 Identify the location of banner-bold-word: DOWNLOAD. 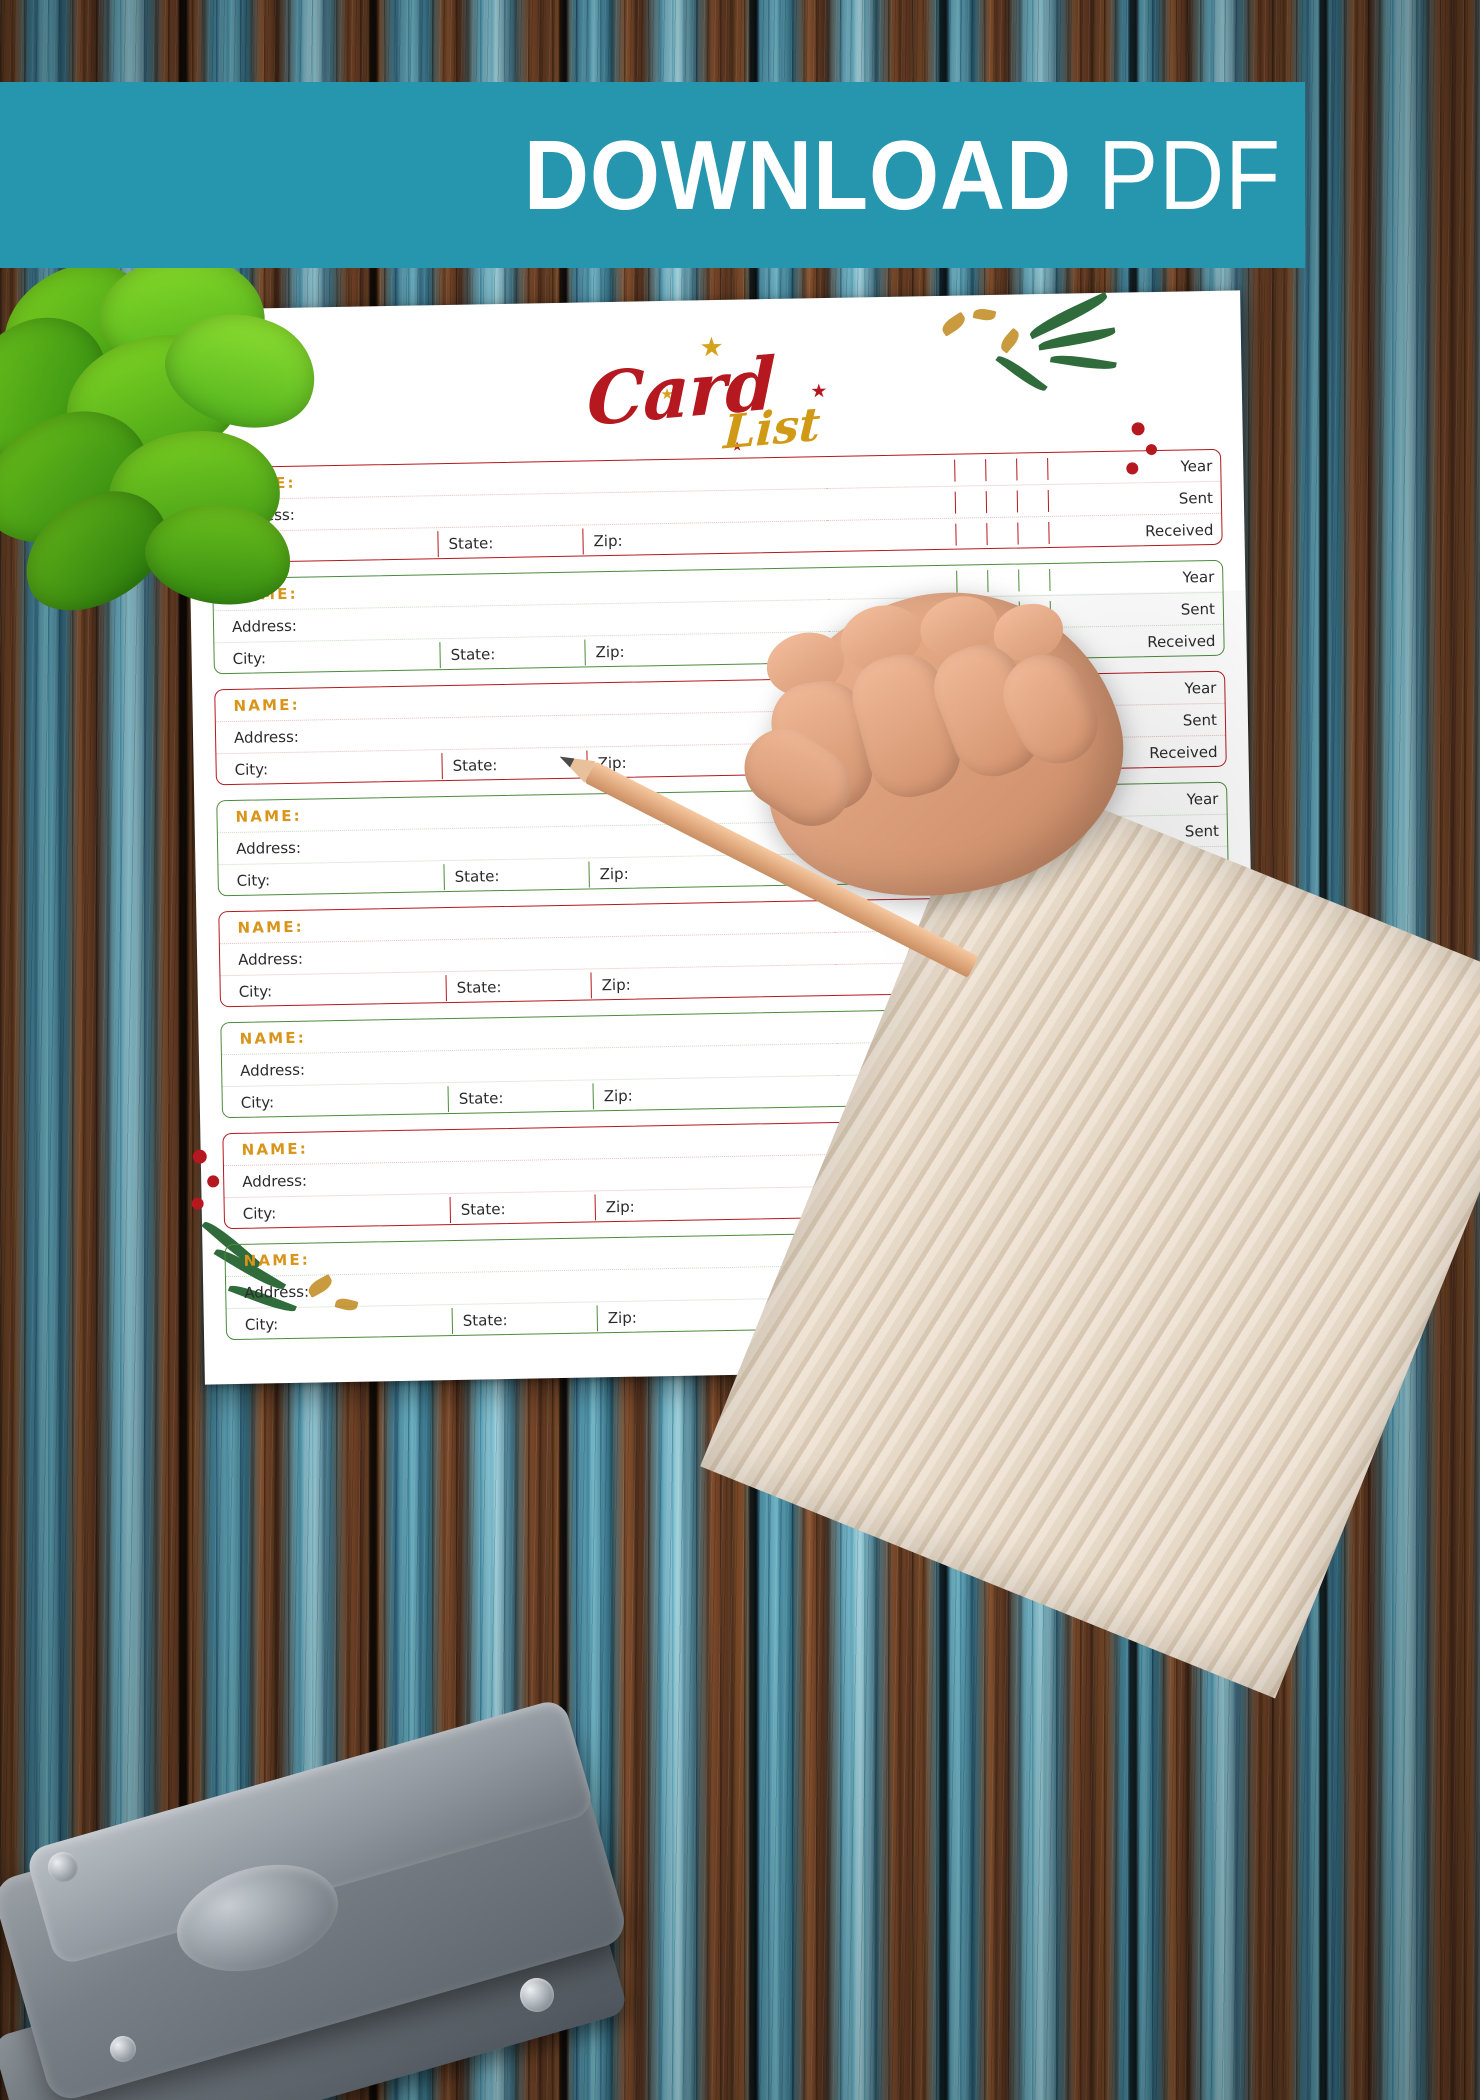
(797, 175).